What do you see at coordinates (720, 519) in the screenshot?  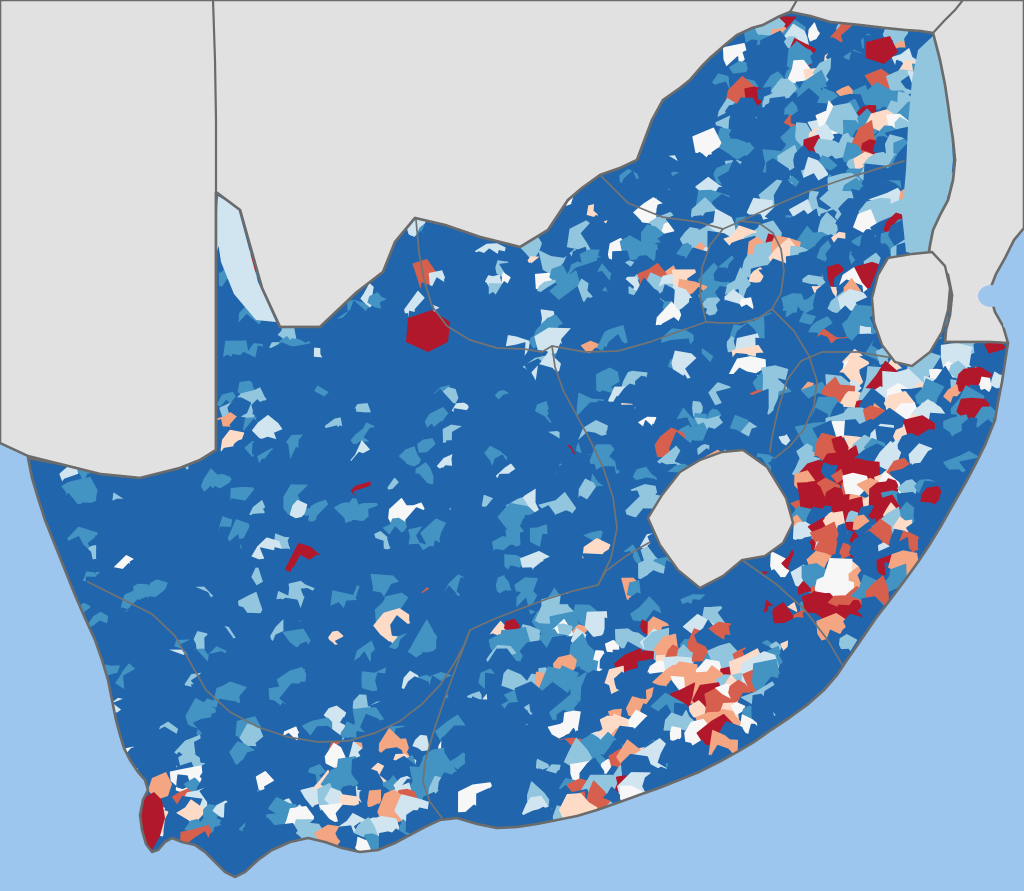 I see `lesotho` at bounding box center [720, 519].